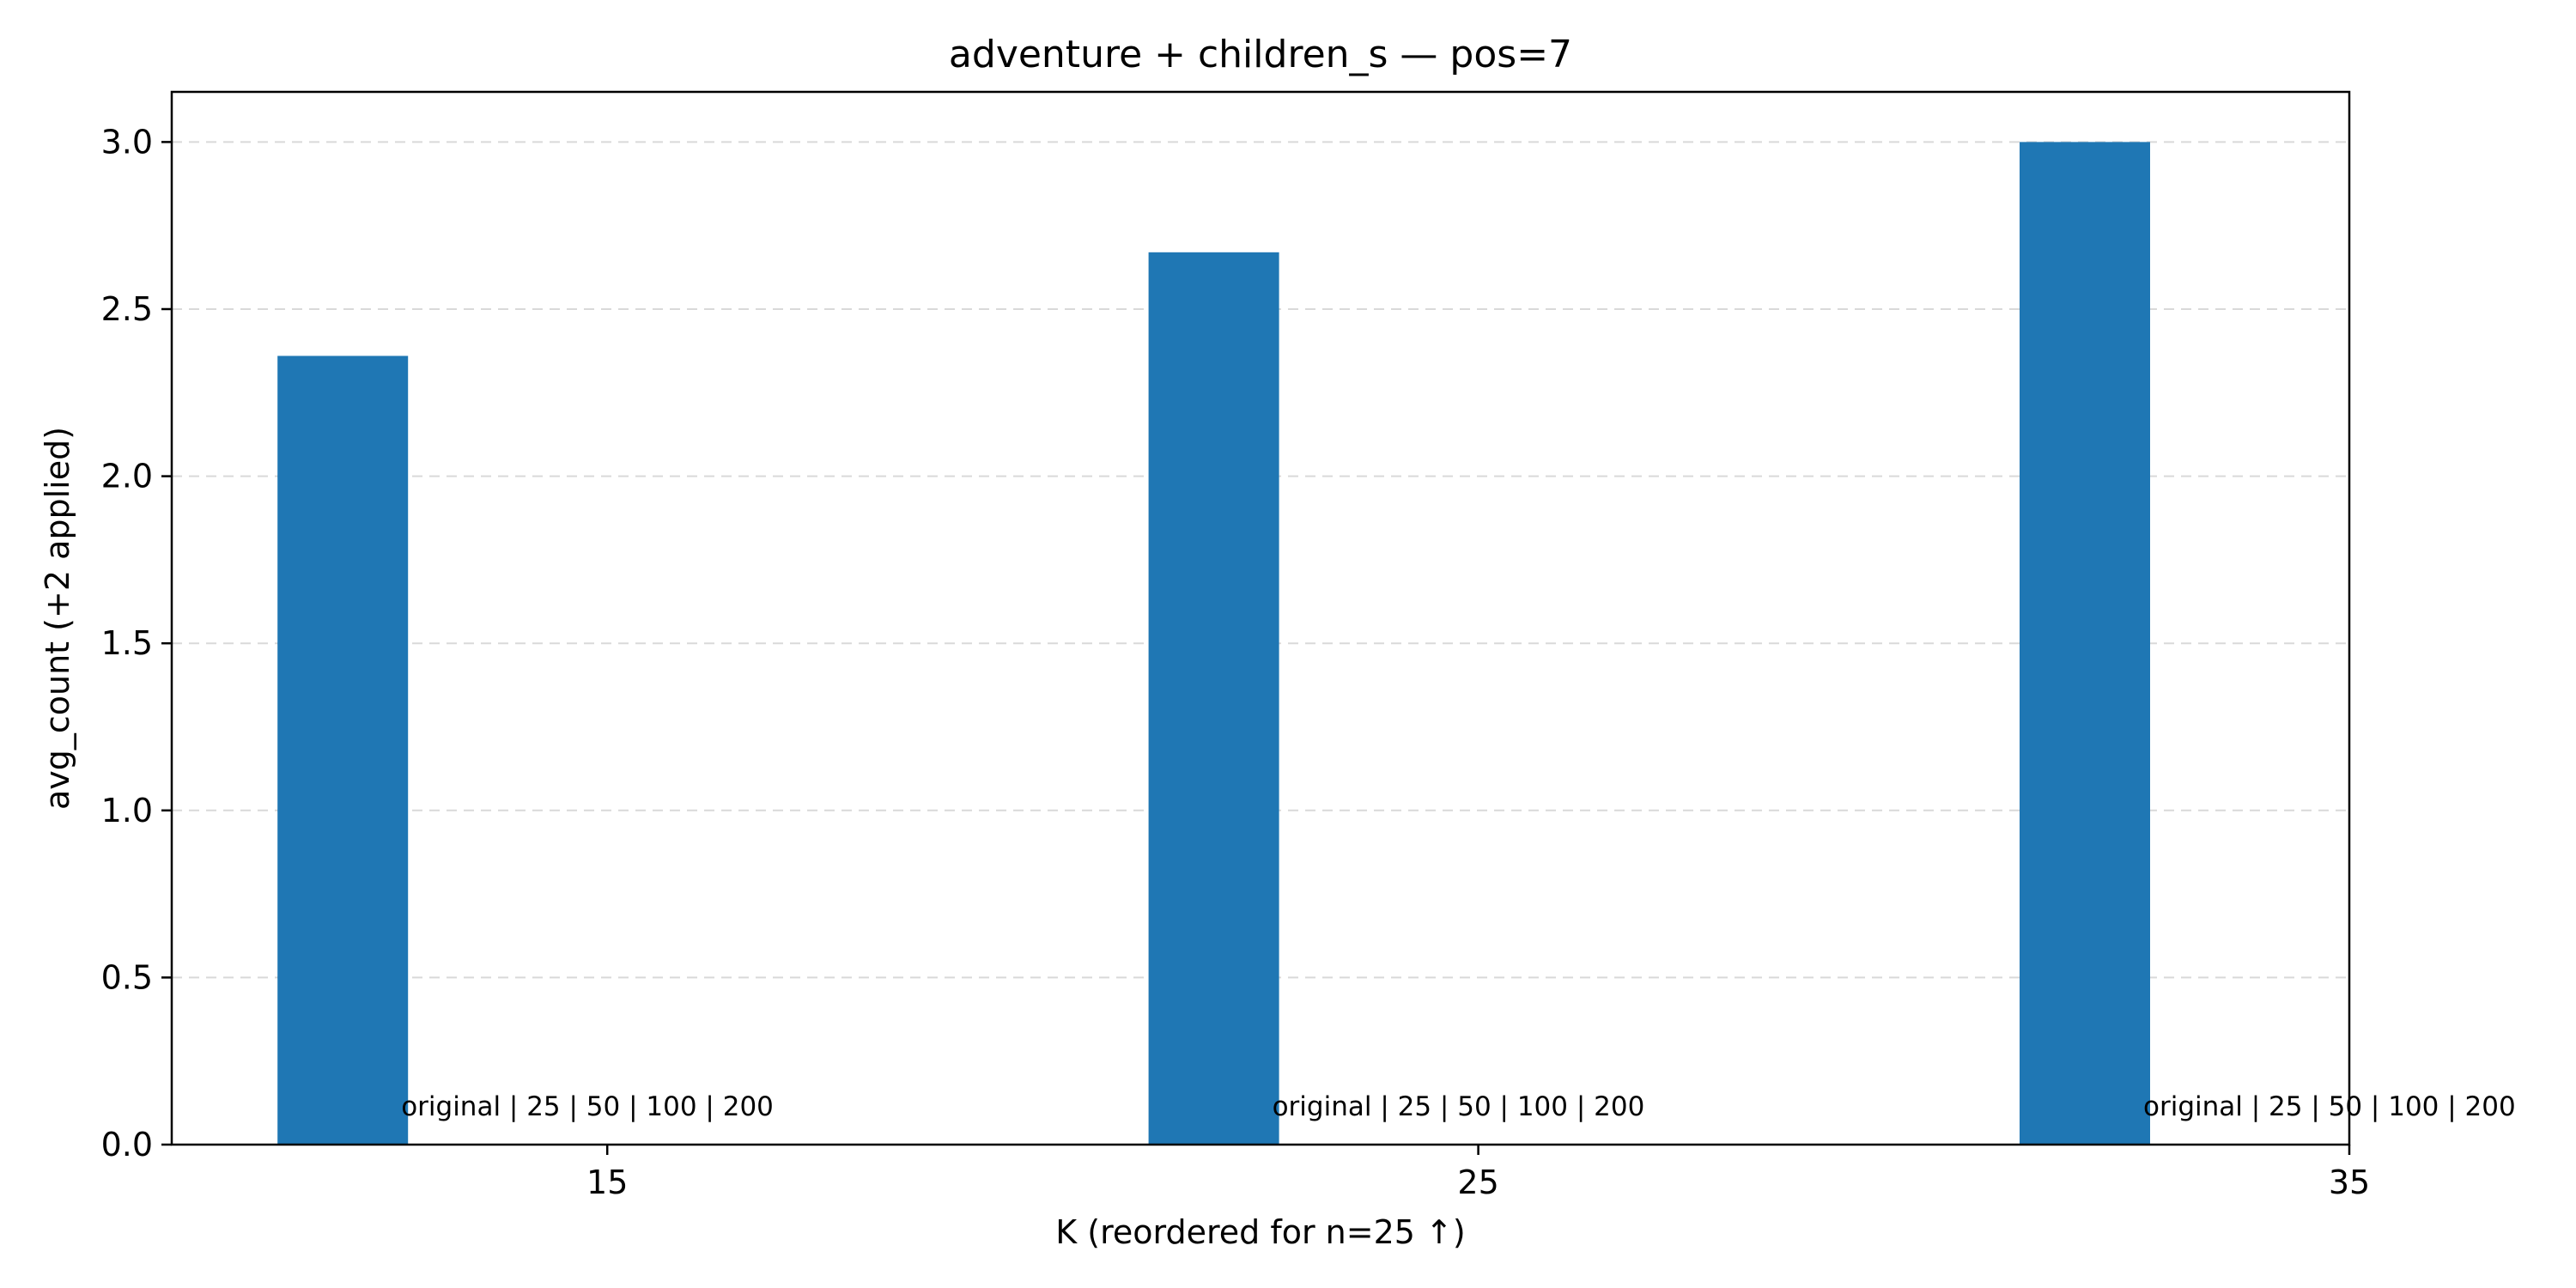 Image resolution: width=2576 pixels, height=1288 pixels. I want to click on y-tick-label: 1.5, so click(127, 643).